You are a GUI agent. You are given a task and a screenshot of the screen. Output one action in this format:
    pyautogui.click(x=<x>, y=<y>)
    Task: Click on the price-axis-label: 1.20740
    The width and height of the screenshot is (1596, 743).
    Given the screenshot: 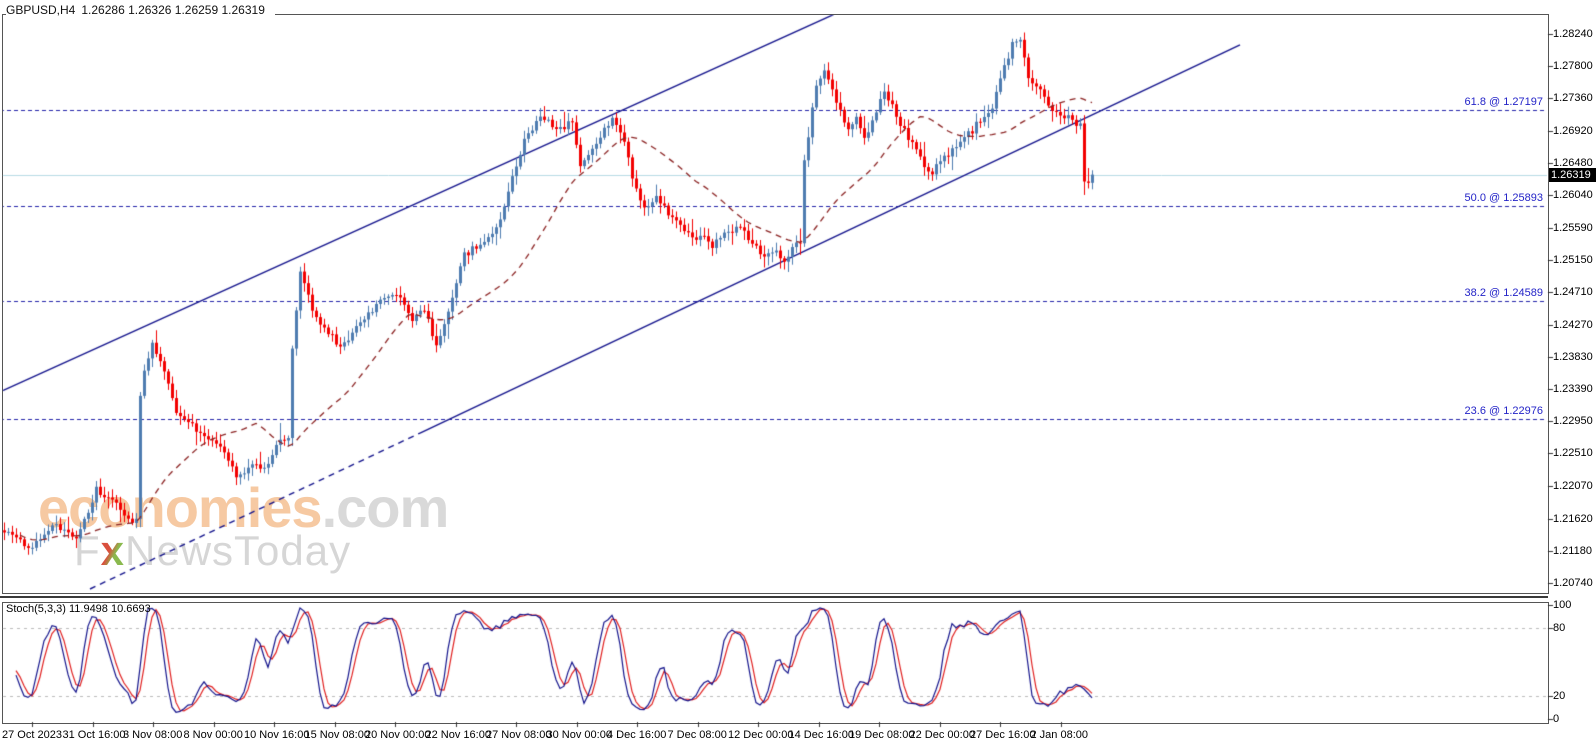 What is the action you would take?
    pyautogui.click(x=1573, y=583)
    